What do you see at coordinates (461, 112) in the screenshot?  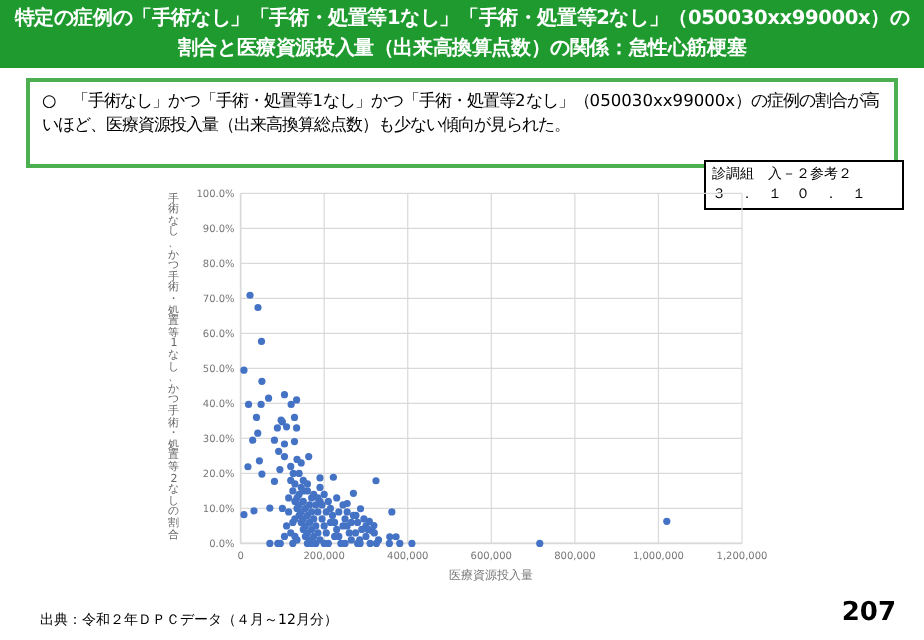 I see `text: ○ 「手術なし」かつ「手術・処置等1なし」かつ「手術・処置等2なし」（050030xx99000x）の症例の割合が高いほど、医療資源投入量（出来高換算総点数）も少ない傾向が見られた。` at bounding box center [461, 112].